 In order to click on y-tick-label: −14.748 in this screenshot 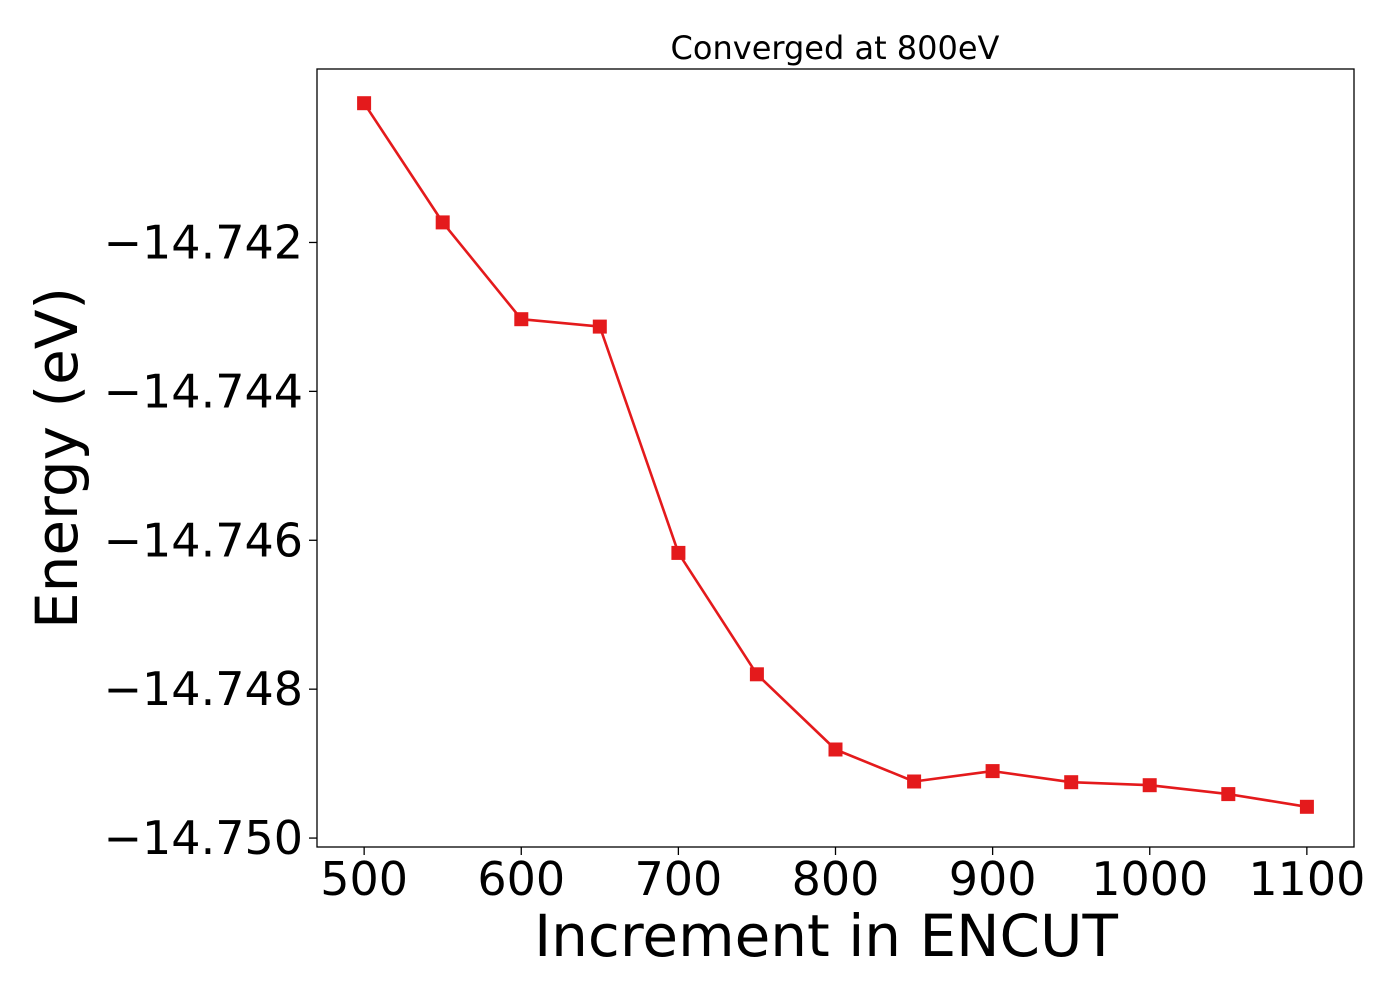, I will do `click(204, 689)`.